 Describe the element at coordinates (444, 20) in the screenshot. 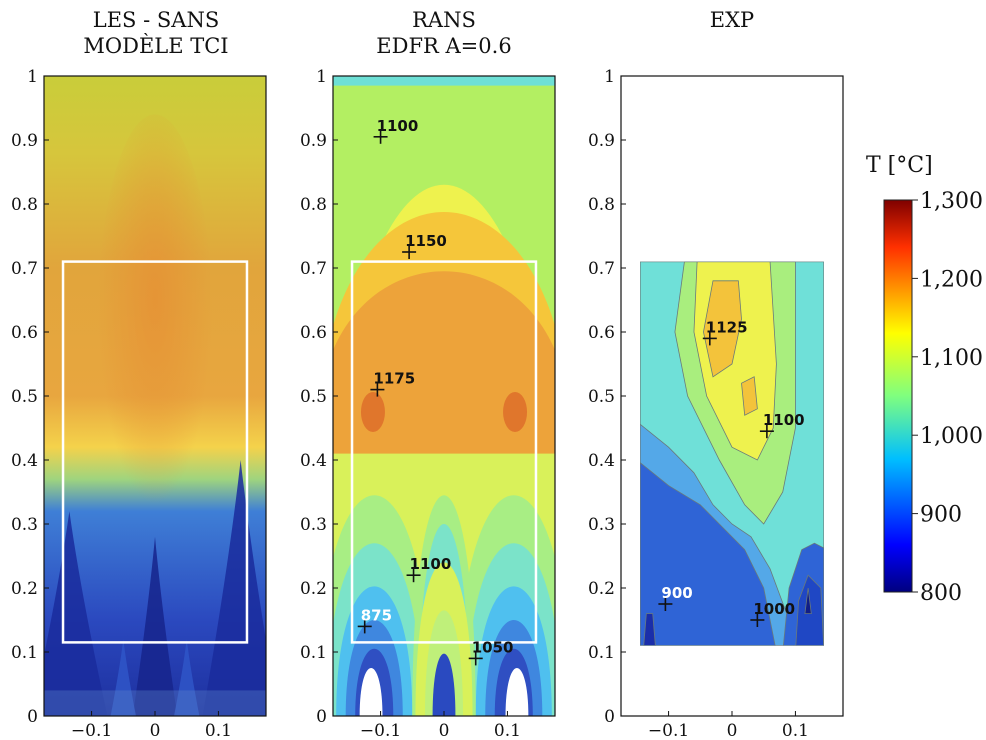

I see `panel-2-title-line-1: RANS` at that location.